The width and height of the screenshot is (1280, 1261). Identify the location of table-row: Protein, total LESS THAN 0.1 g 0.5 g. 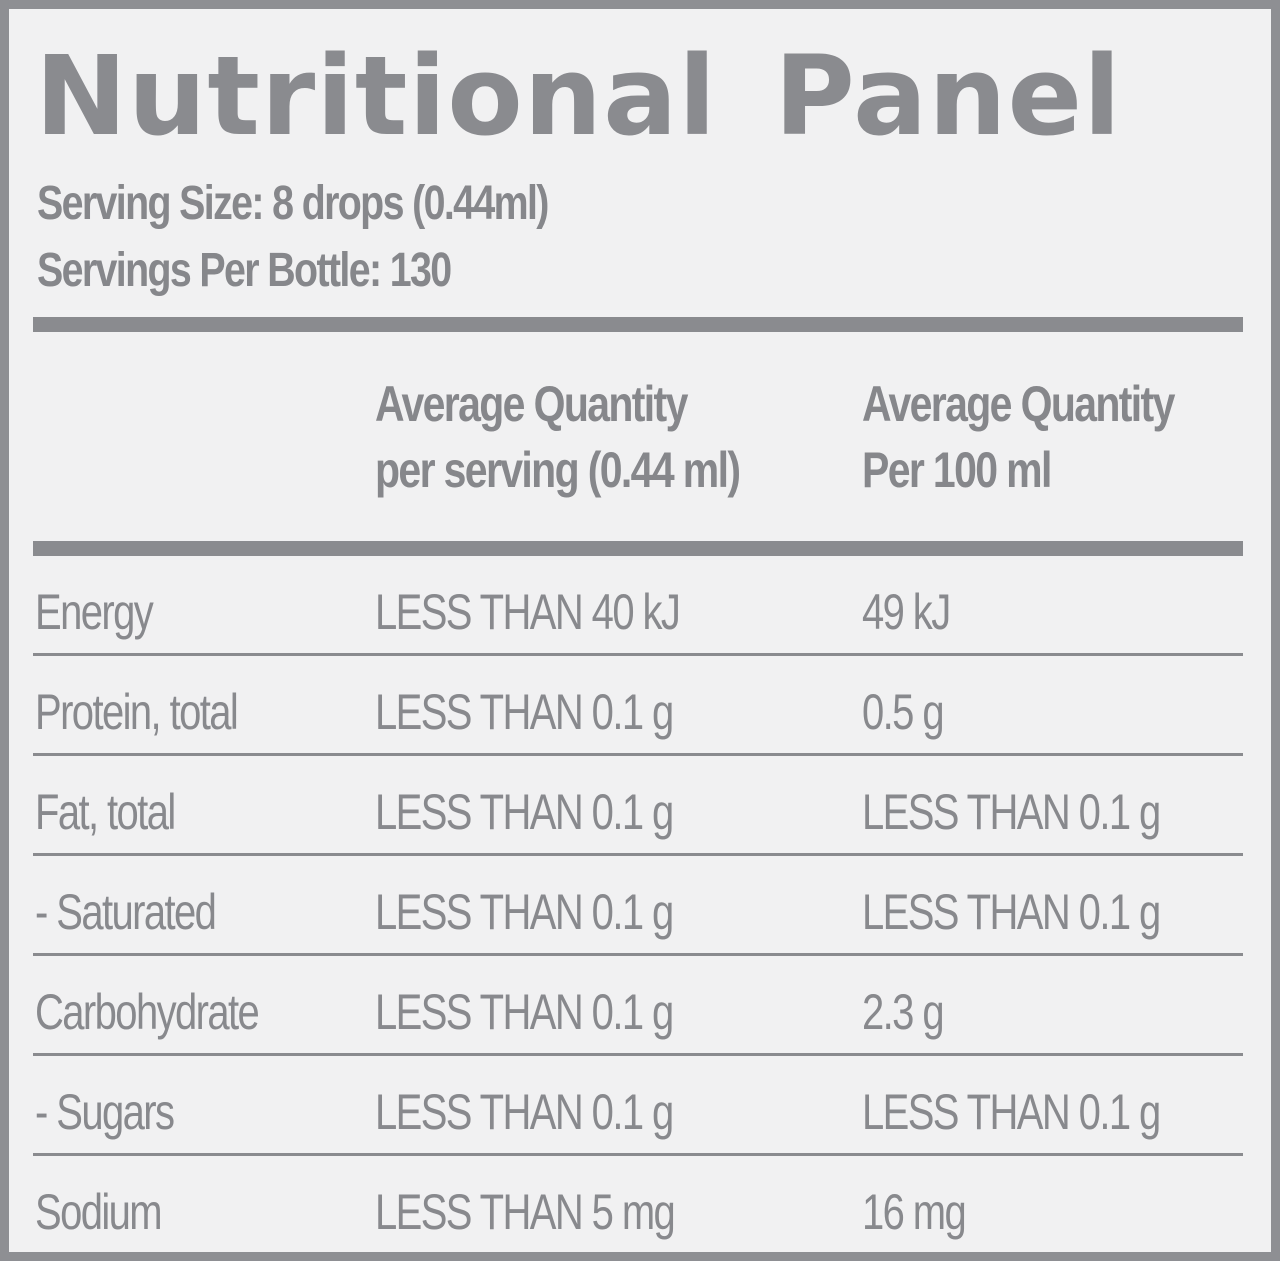
(638, 706).